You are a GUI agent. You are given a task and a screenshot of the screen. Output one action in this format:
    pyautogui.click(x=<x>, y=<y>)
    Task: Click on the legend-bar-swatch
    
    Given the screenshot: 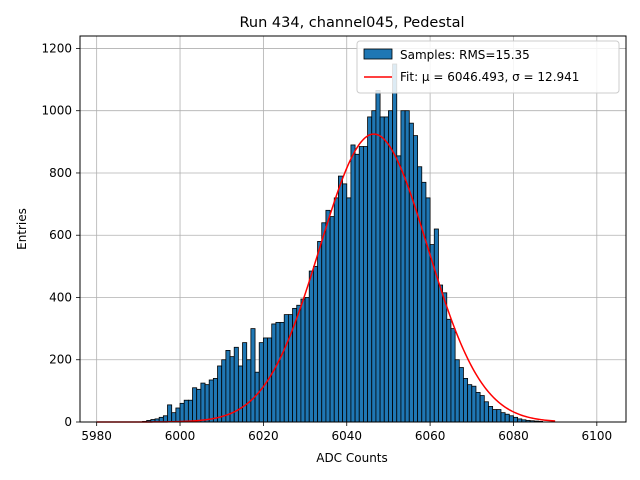 What is the action you would take?
    pyautogui.click(x=378, y=54)
    